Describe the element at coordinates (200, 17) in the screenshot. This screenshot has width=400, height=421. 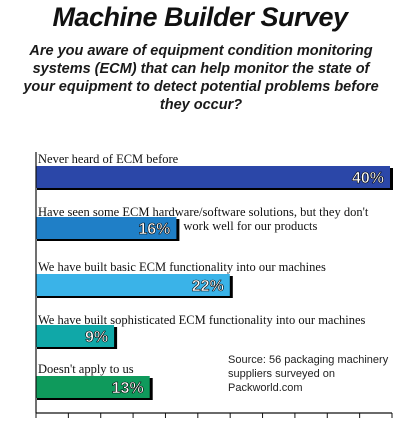
I see `chart-title: Machine Builder Survey` at that location.